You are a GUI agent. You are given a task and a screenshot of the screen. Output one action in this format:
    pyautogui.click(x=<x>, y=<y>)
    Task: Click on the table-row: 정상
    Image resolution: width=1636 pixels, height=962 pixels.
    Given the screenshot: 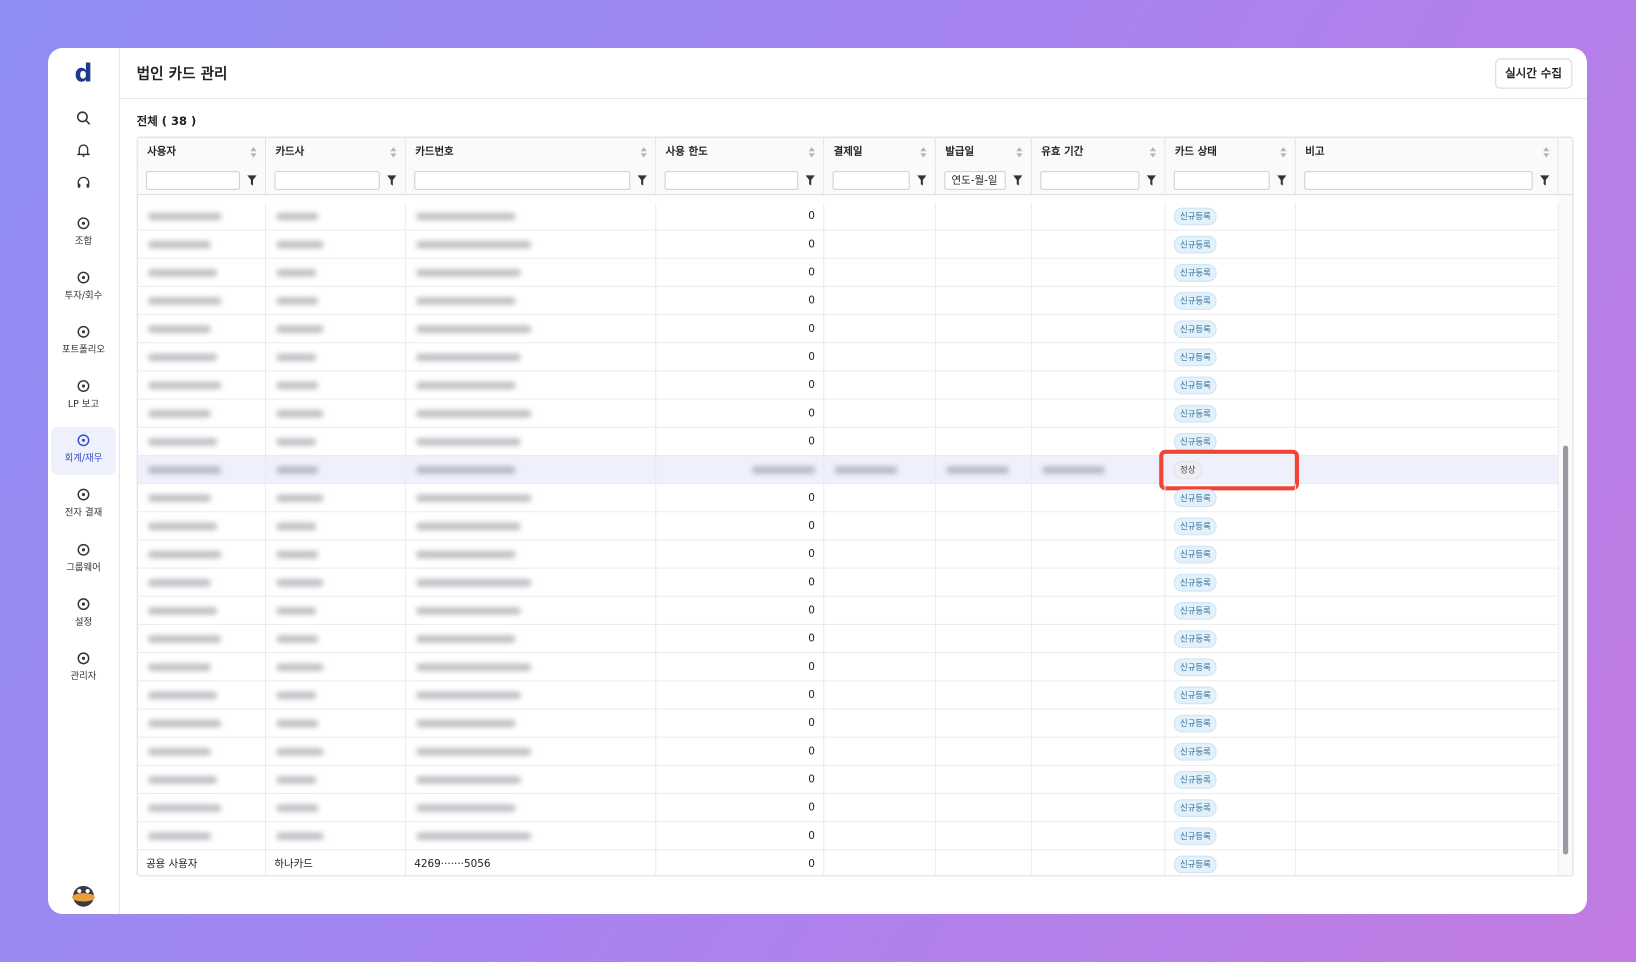 What is the action you would take?
    pyautogui.click(x=848, y=470)
    